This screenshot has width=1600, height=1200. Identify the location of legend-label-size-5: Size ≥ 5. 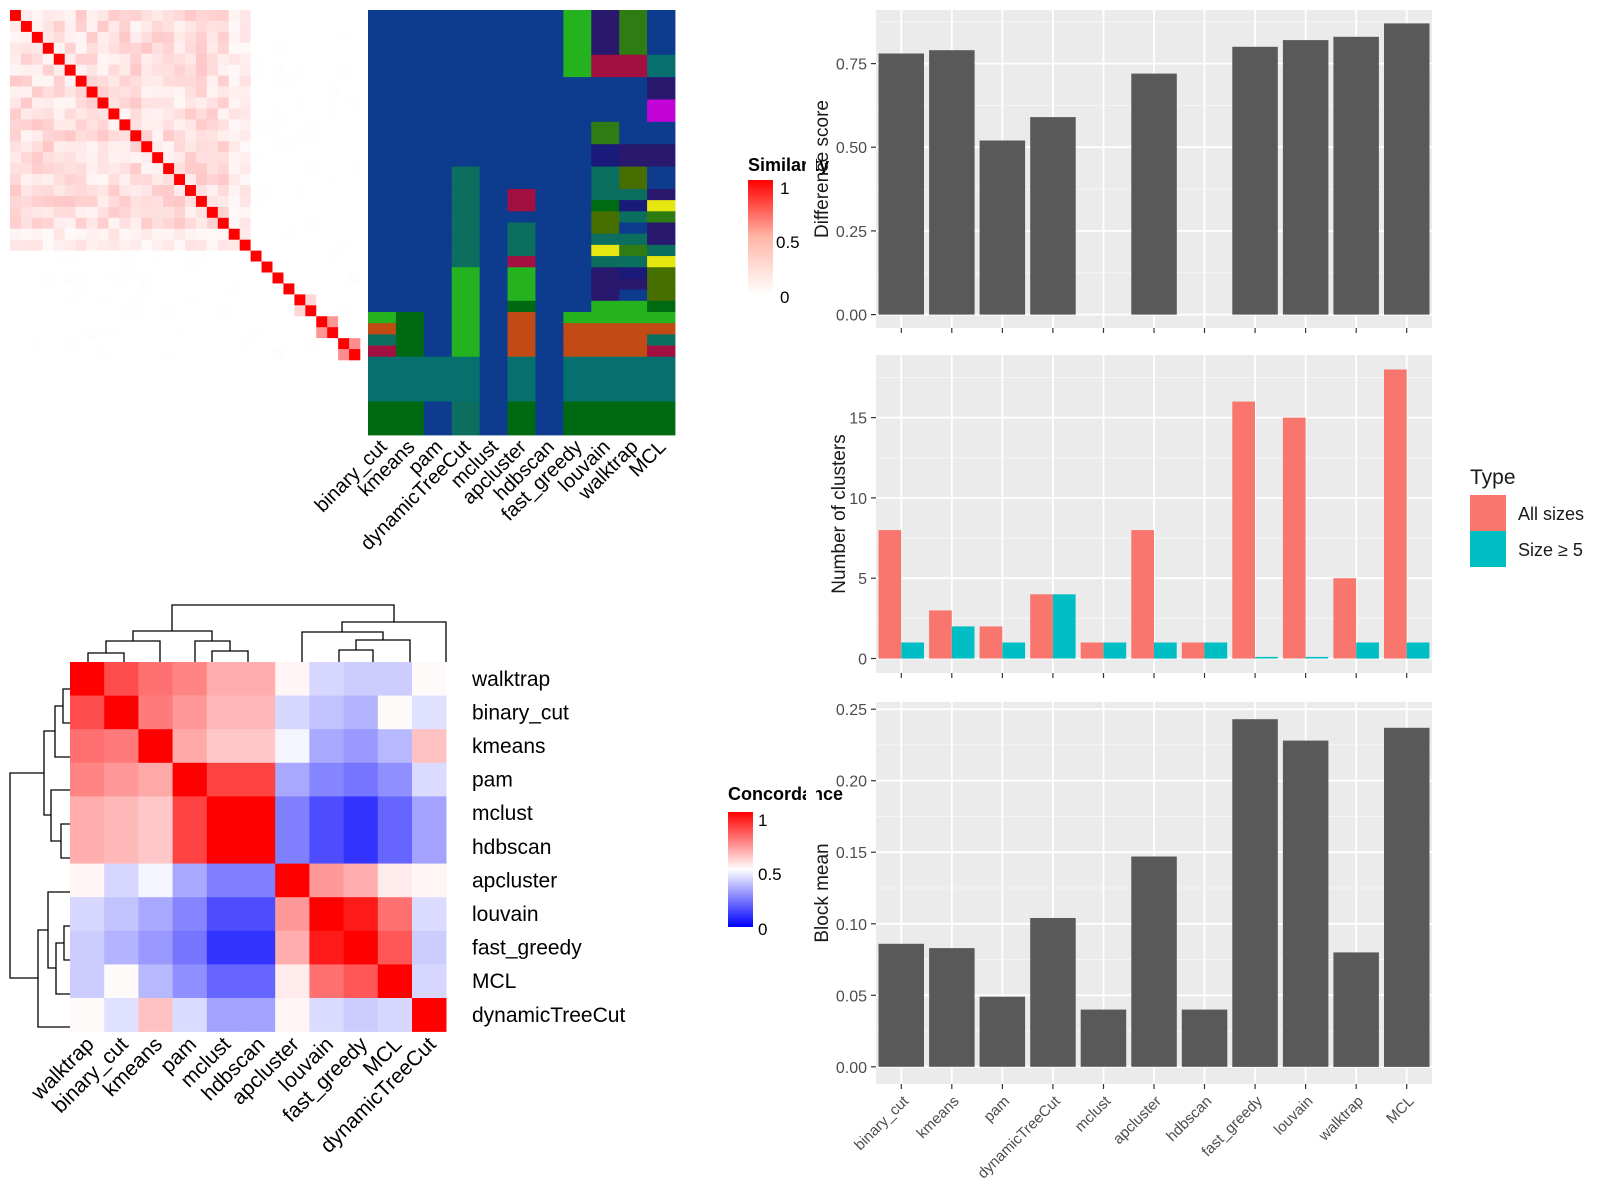
(1550, 550).